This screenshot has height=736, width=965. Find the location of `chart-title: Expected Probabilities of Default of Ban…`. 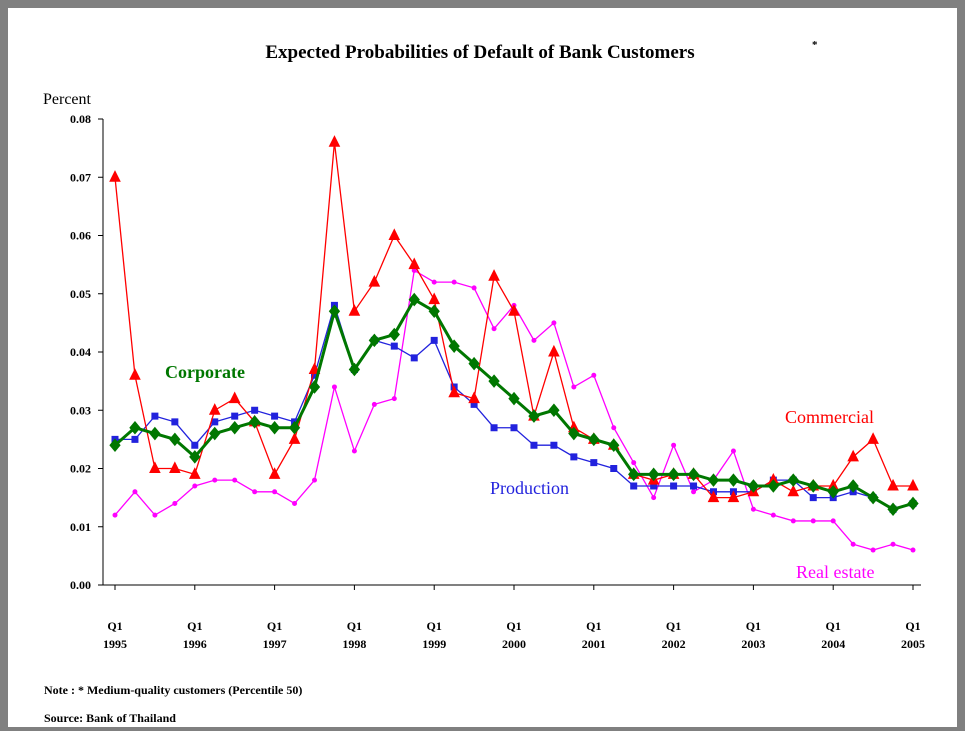

chart-title: Expected Probabilities of Default of Ban… is located at coordinates (479, 52).